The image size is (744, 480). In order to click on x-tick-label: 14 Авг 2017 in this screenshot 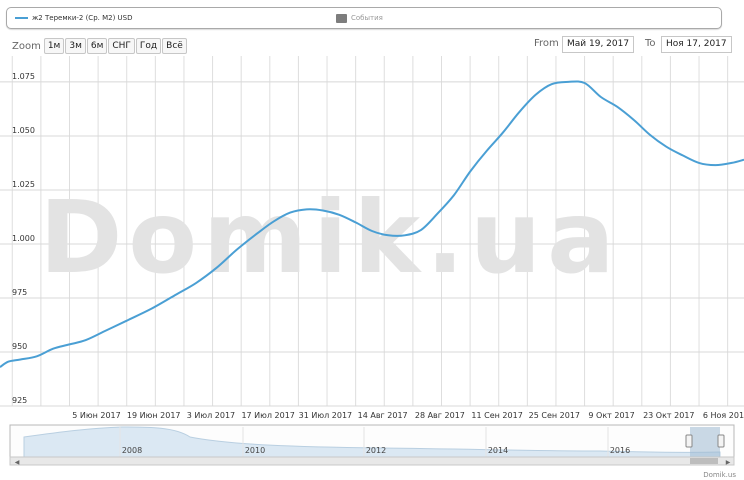, I will do `click(383, 415)`.